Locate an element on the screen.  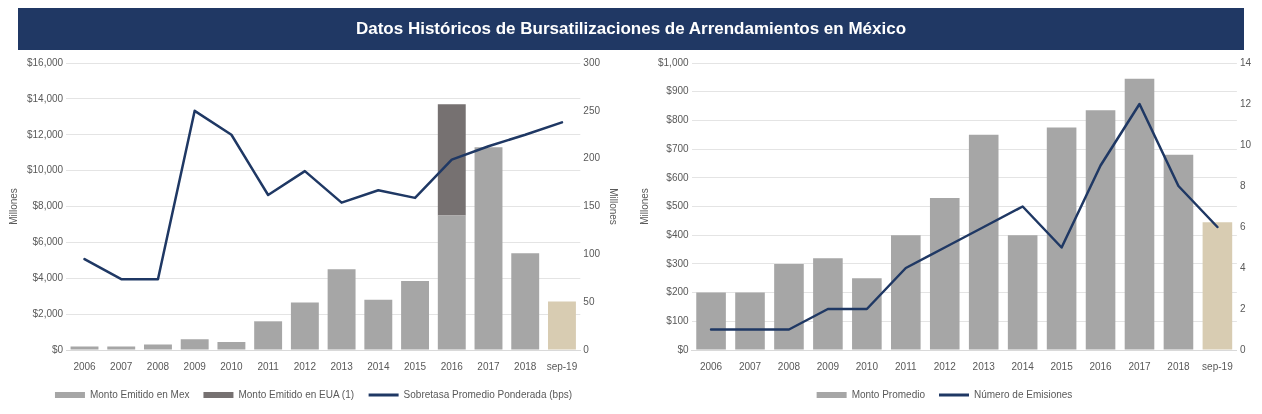
y2-tick-label: 6 is located at coordinates (1242, 226).